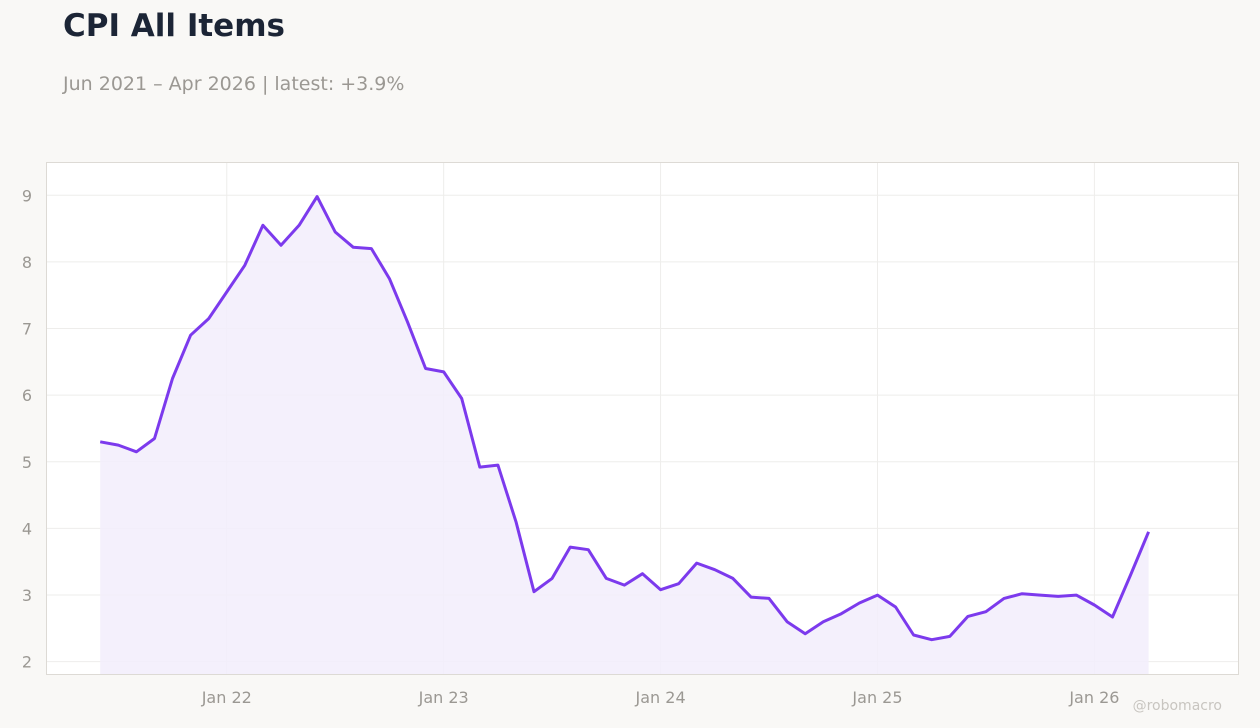 The image size is (1260, 728). I want to click on chart-subtitle: Jun 2021 – Apr 2026 | latest: +3.9%, so click(234, 84).